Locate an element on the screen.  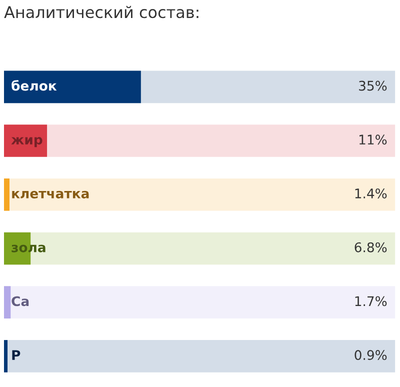
data-label: 6.8% is located at coordinates (370, 247).